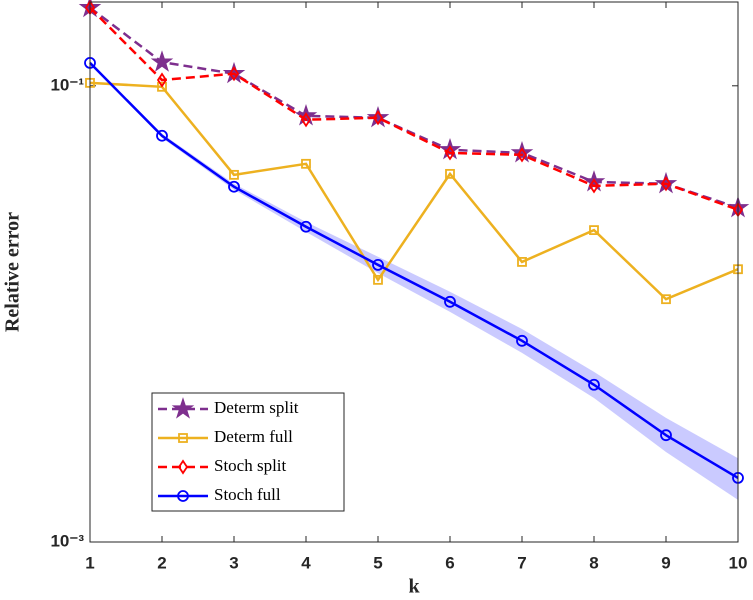  Describe the element at coordinates (89, 562) in the screenshot. I see `x-tick-label: 1` at that location.